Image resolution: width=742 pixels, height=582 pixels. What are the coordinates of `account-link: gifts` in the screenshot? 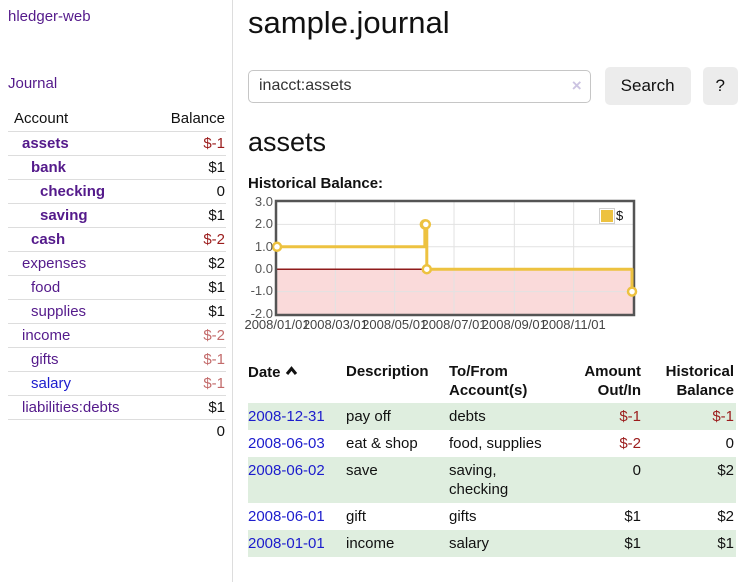 It's located at (45, 359).